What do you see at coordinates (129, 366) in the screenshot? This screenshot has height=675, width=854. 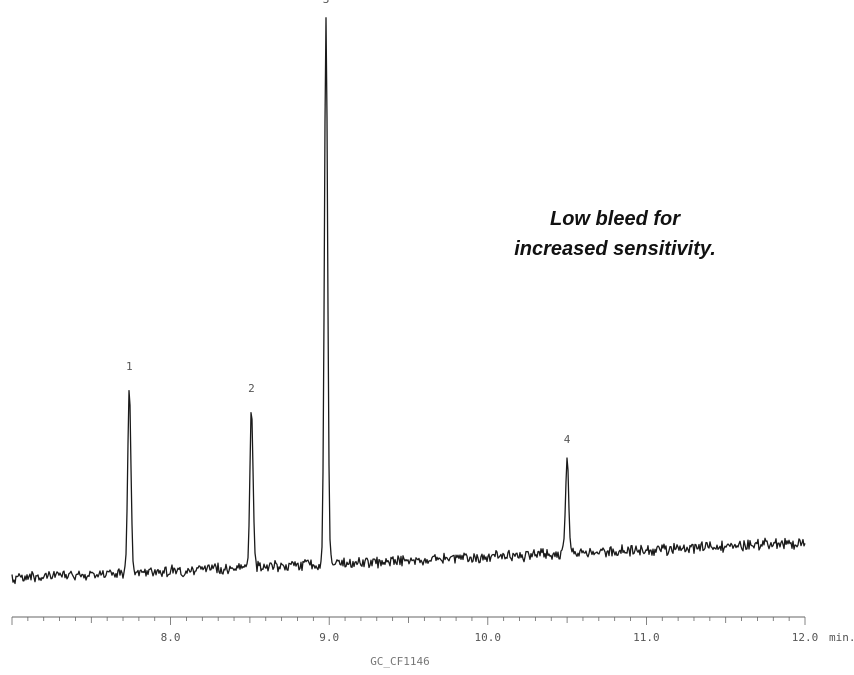 I see `peak-label-1: 1` at bounding box center [129, 366].